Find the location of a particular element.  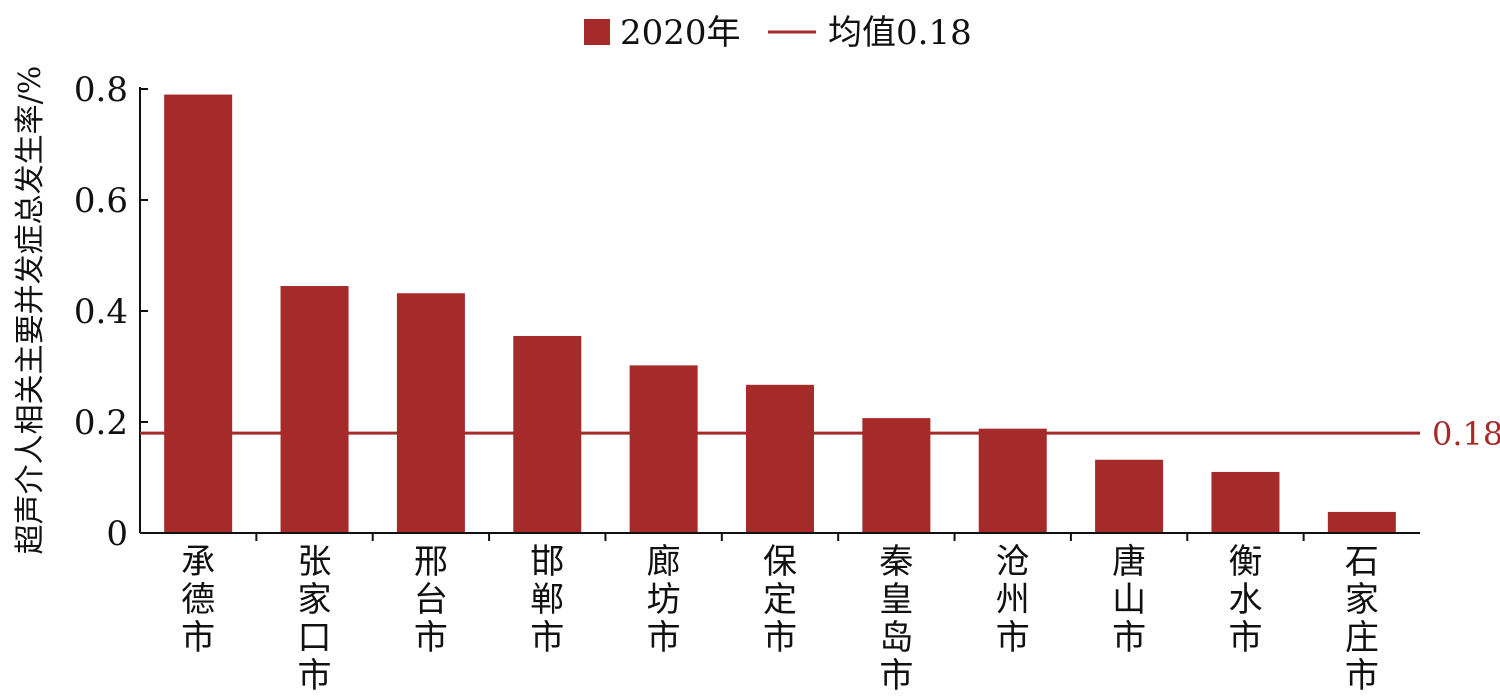

mean-line-label: 0.18 is located at coordinates (1466, 434).